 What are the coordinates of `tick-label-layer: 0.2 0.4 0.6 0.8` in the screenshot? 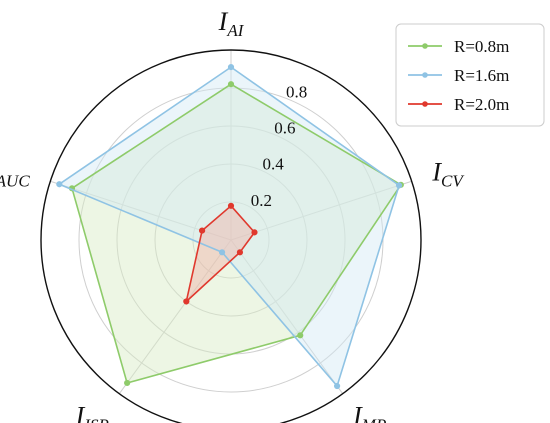 It's located at (279, 145).